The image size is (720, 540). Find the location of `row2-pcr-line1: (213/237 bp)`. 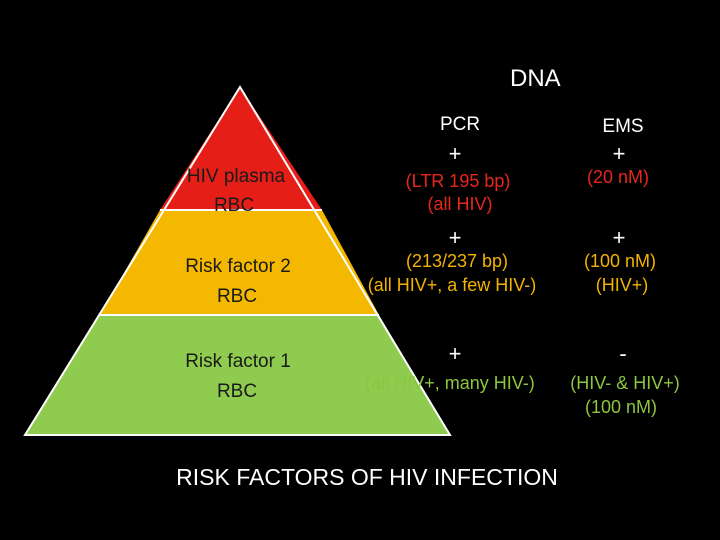

row2-pcr-line1: (213/237 bp) is located at coordinates (457, 261).